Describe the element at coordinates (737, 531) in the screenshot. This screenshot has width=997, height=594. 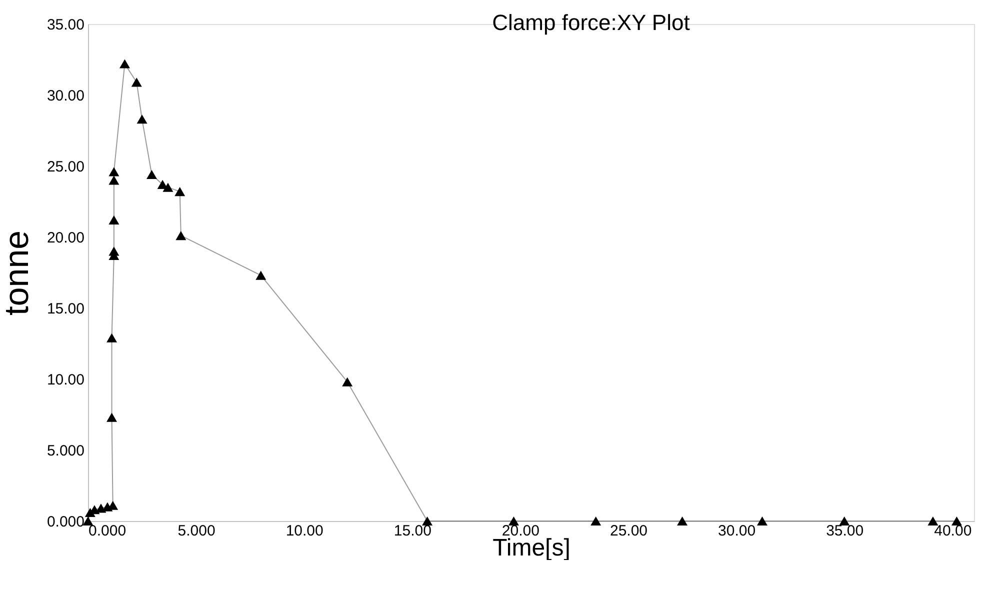
I see `x-tick-label: 30.00` at that location.